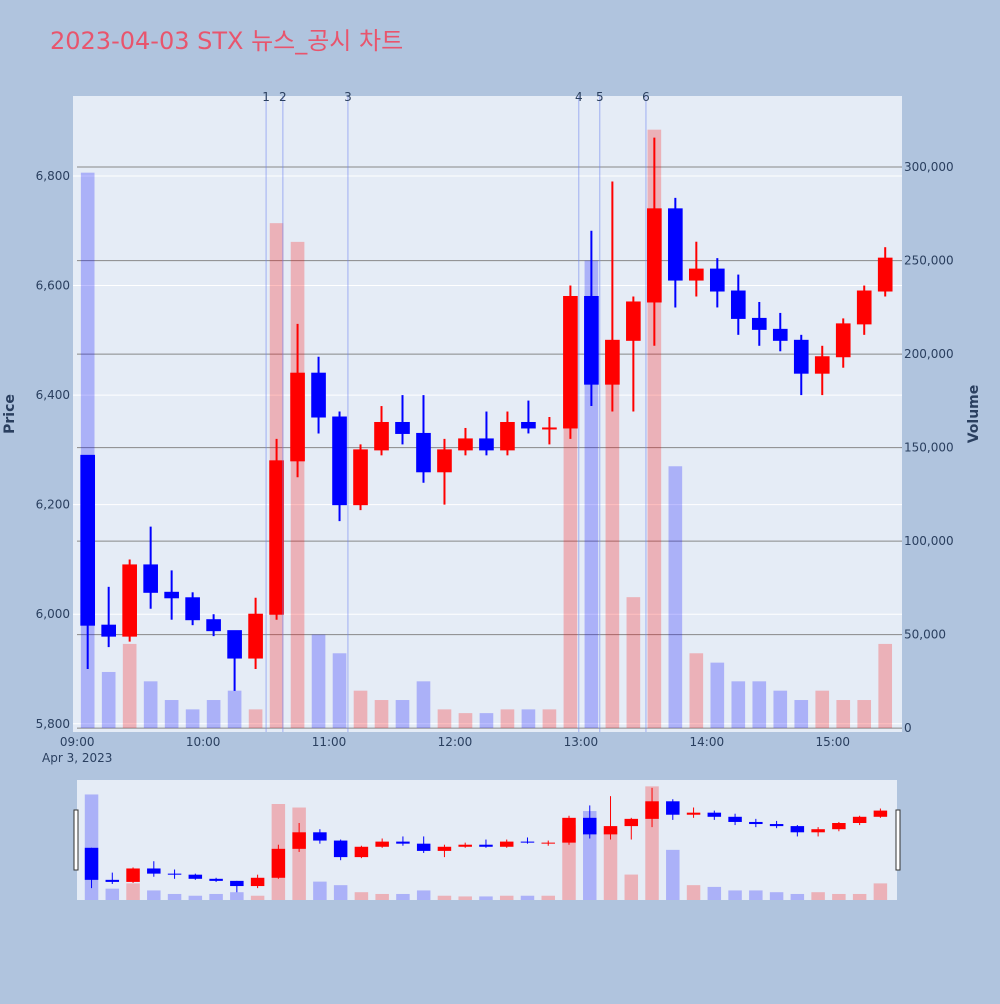 The height and width of the screenshot is (1004, 1000). What do you see at coordinates (646, 97) in the screenshot?
I see `news-label: 6` at bounding box center [646, 97].